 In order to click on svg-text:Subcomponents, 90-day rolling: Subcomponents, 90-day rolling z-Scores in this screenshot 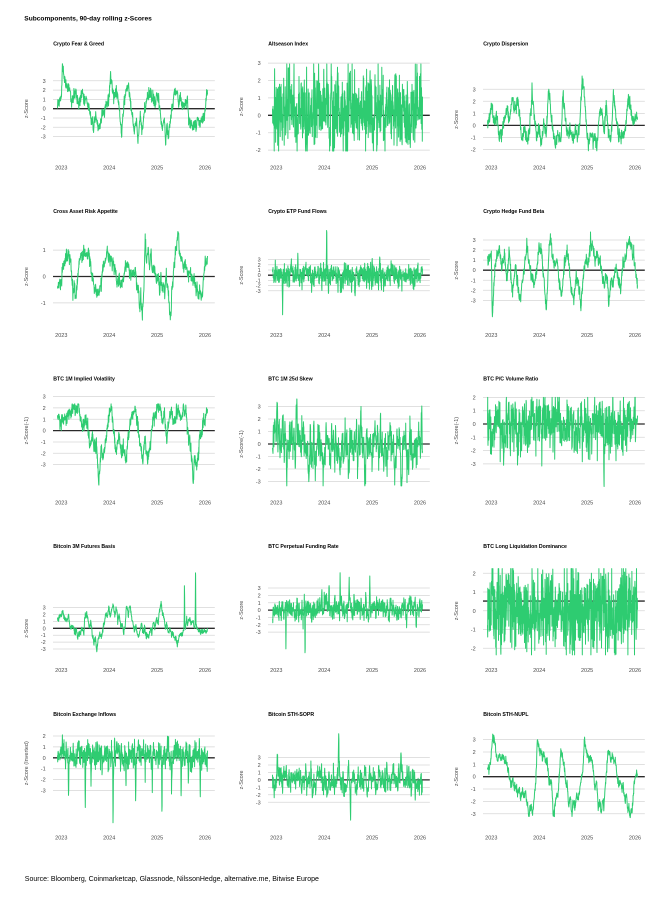, I will do `click(88, 19)`.